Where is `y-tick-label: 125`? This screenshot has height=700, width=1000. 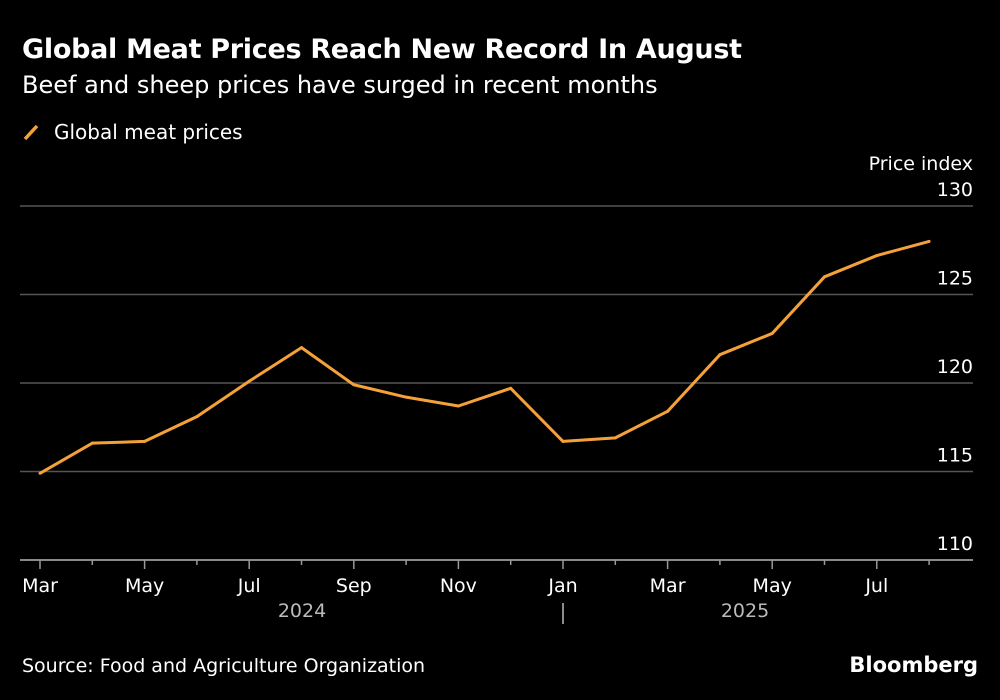 y-tick-label: 125 is located at coordinates (955, 279).